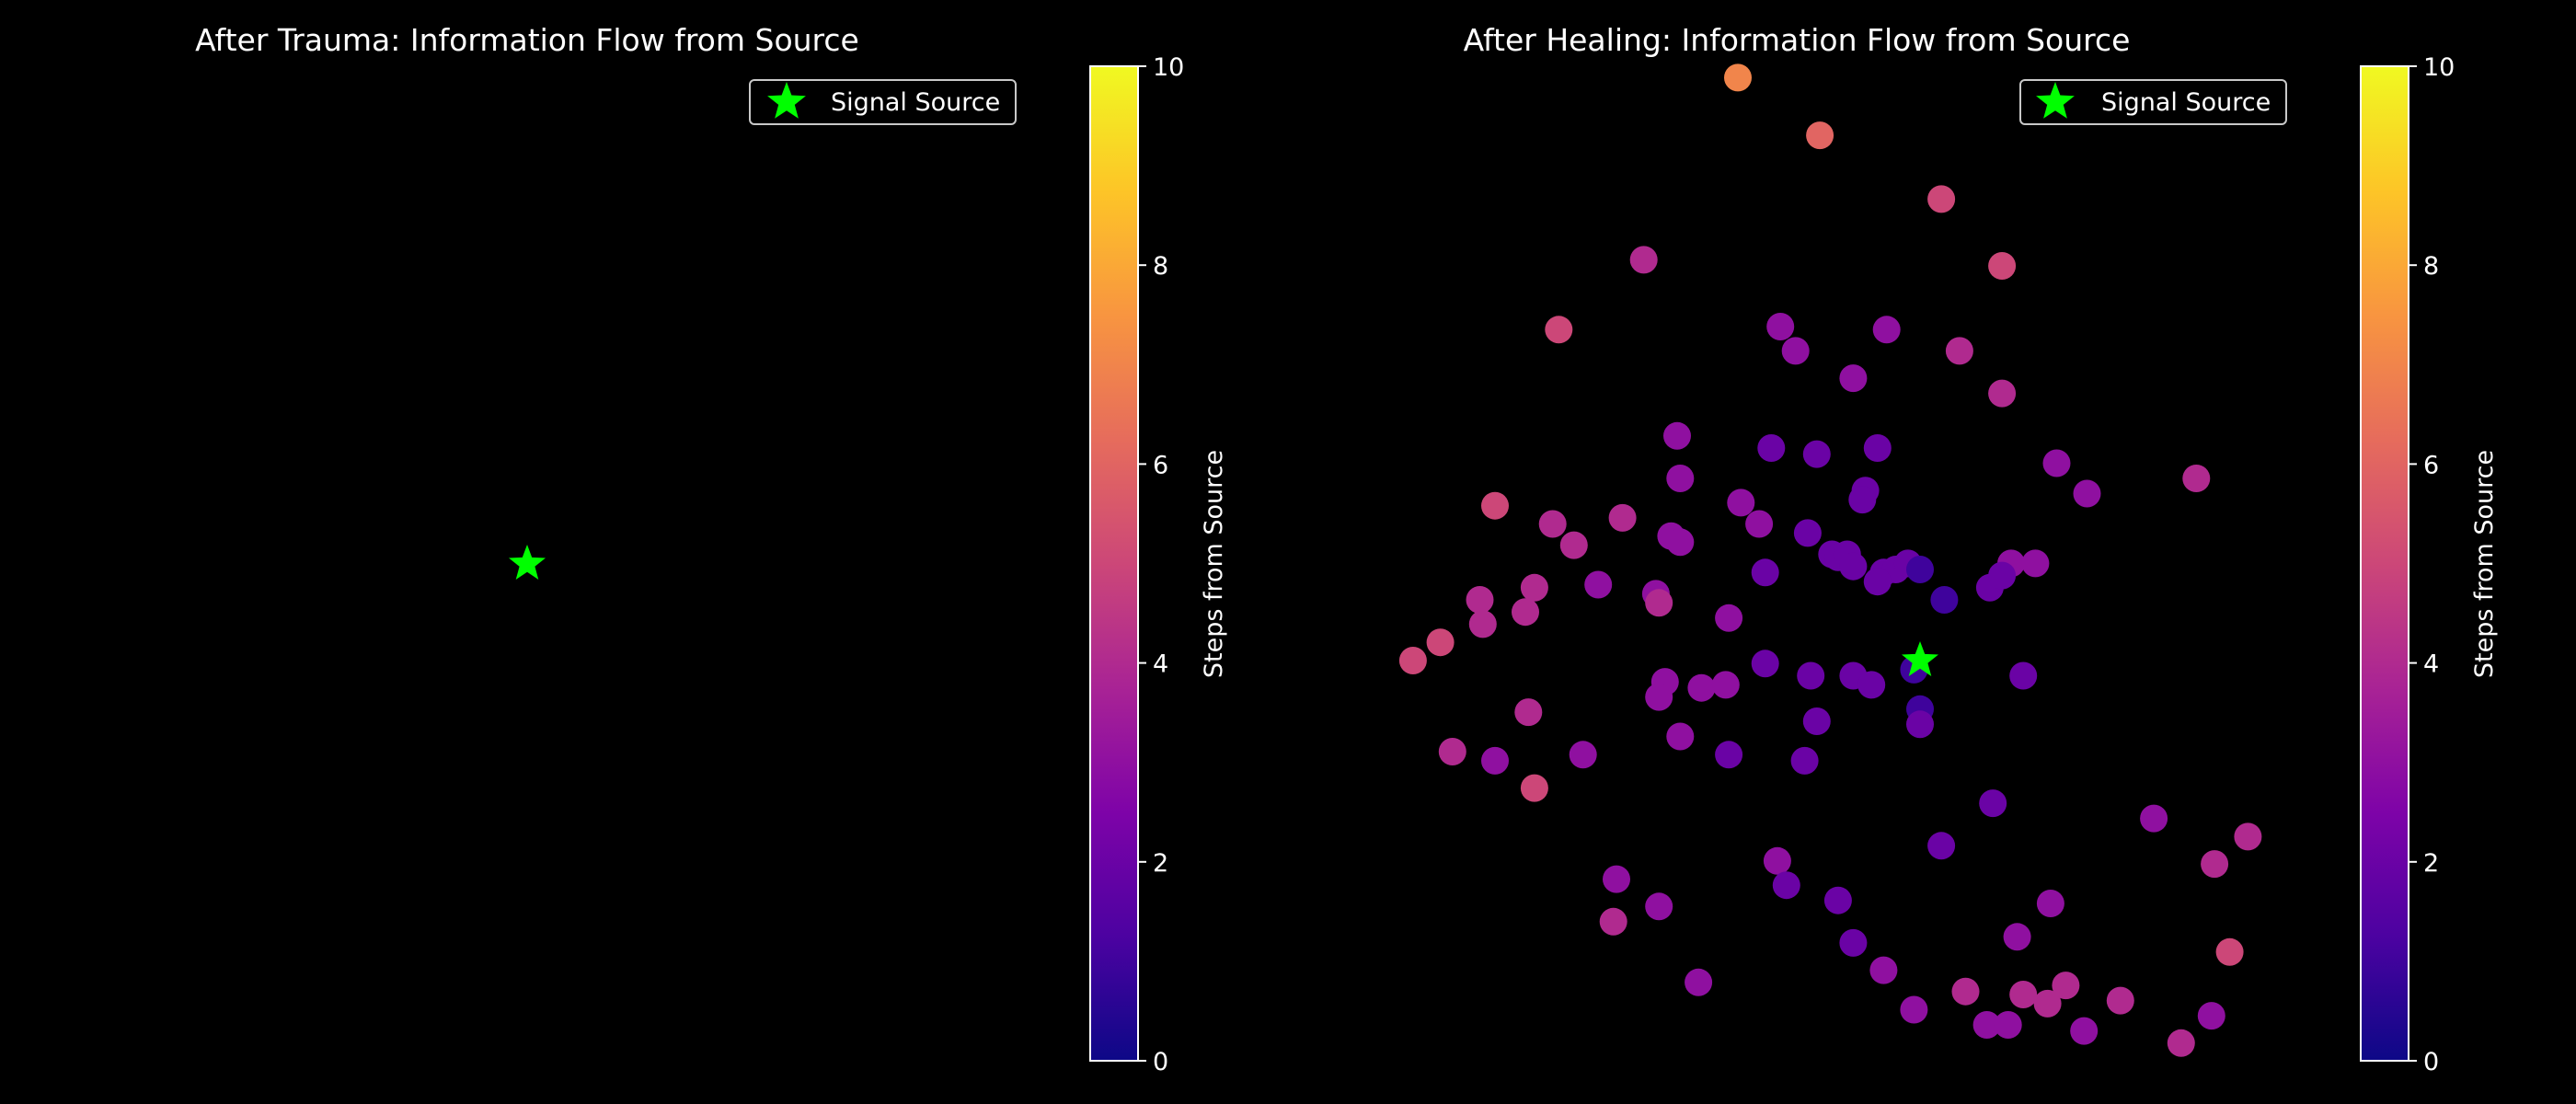 Image resolution: width=2576 pixels, height=1104 pixels. I want to click on trauma-legend-frame, so click(883, 102).